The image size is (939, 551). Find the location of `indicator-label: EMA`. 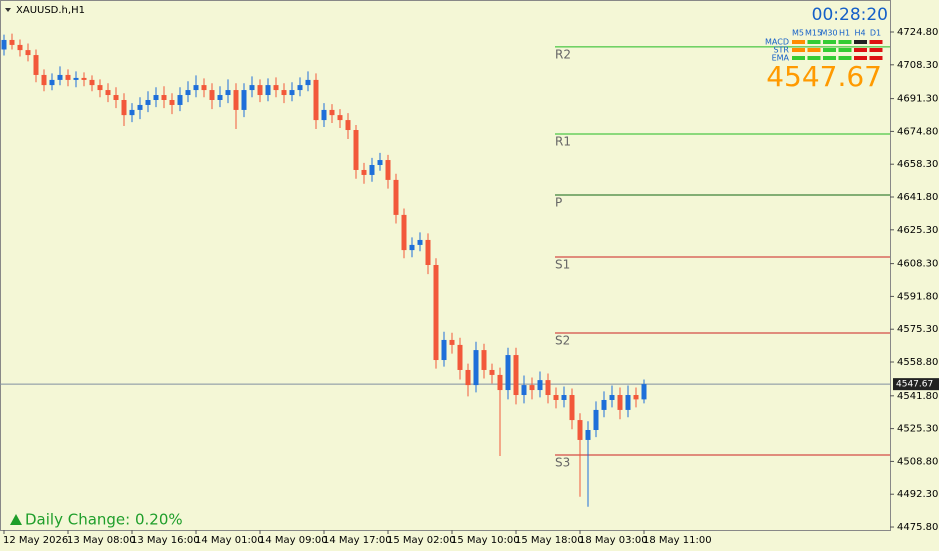

indicator-label: EMA is located at coordinates (781, 58).